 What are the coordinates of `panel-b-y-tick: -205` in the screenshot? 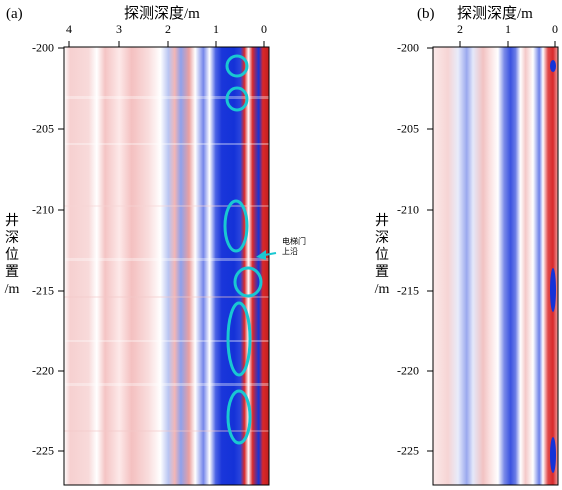 It's located at (408, 128).